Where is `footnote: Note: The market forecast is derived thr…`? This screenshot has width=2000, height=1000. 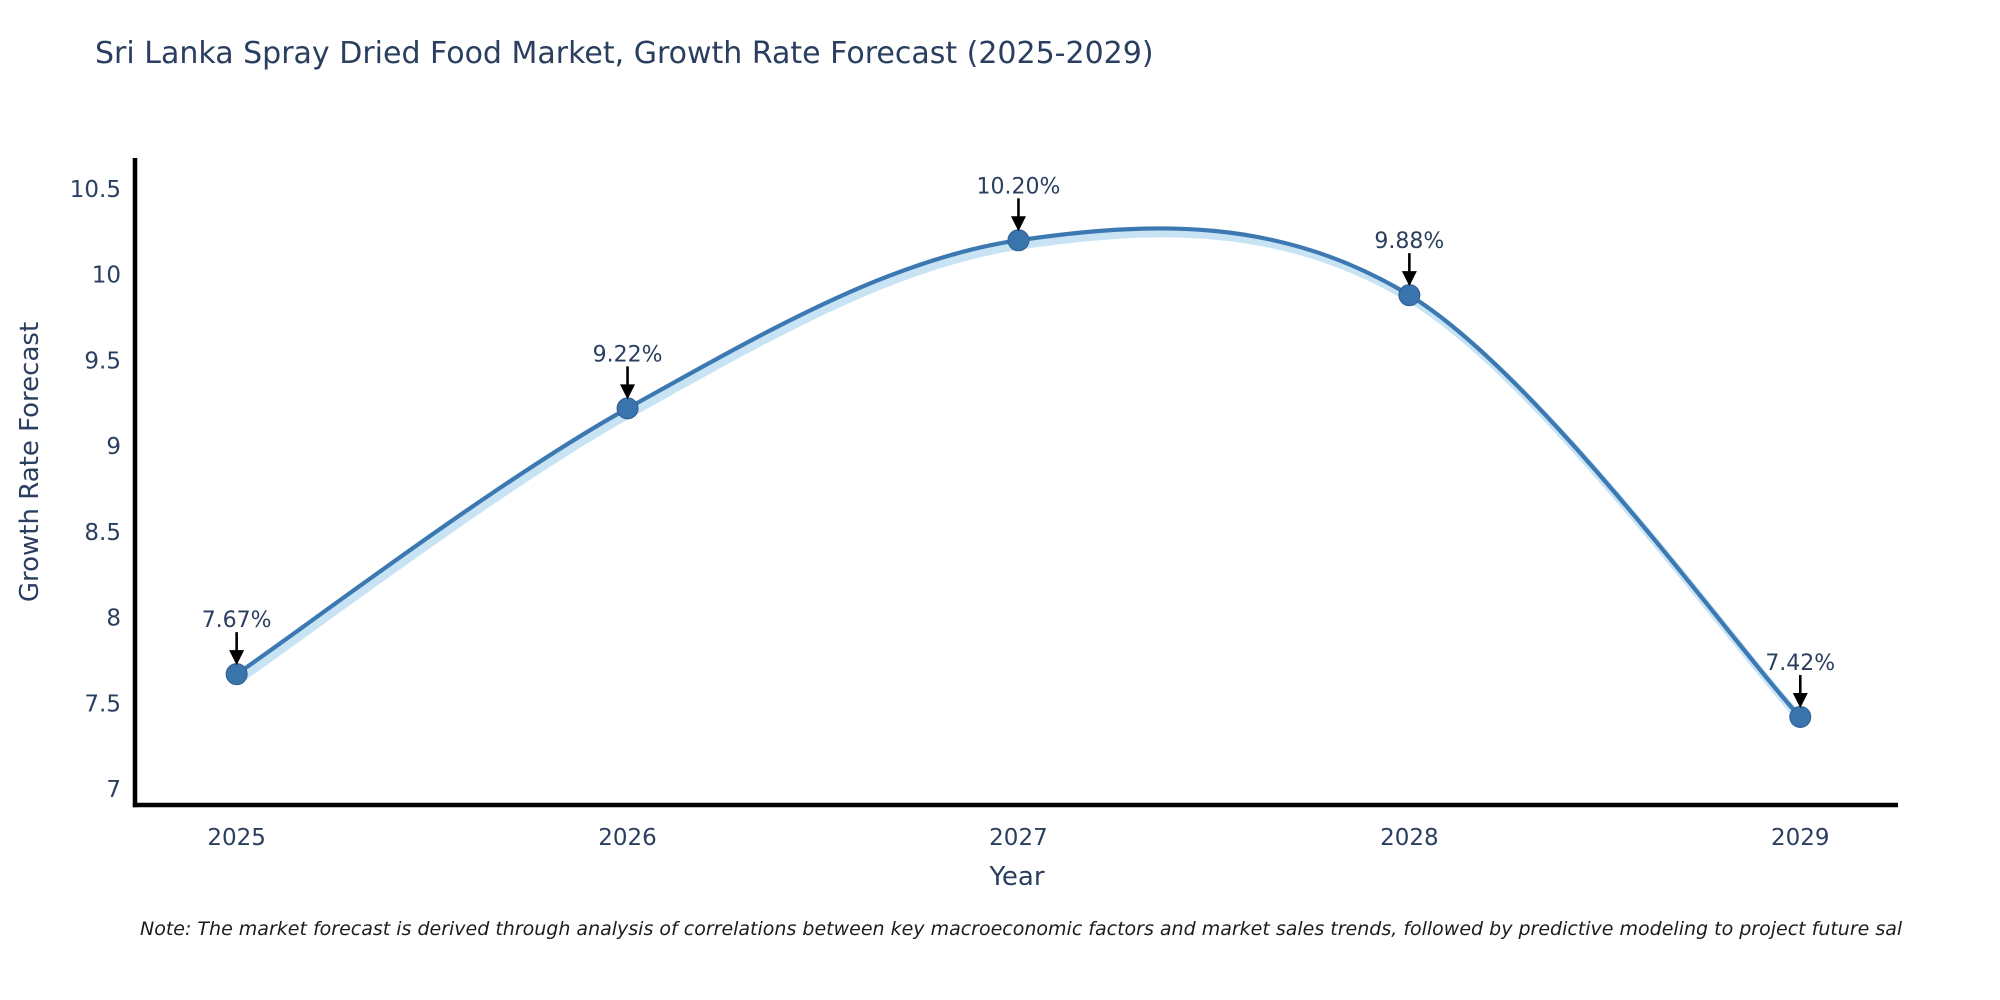
footnote: Note: The market forecast is derived thr… is located at coordinates (1021, 929).